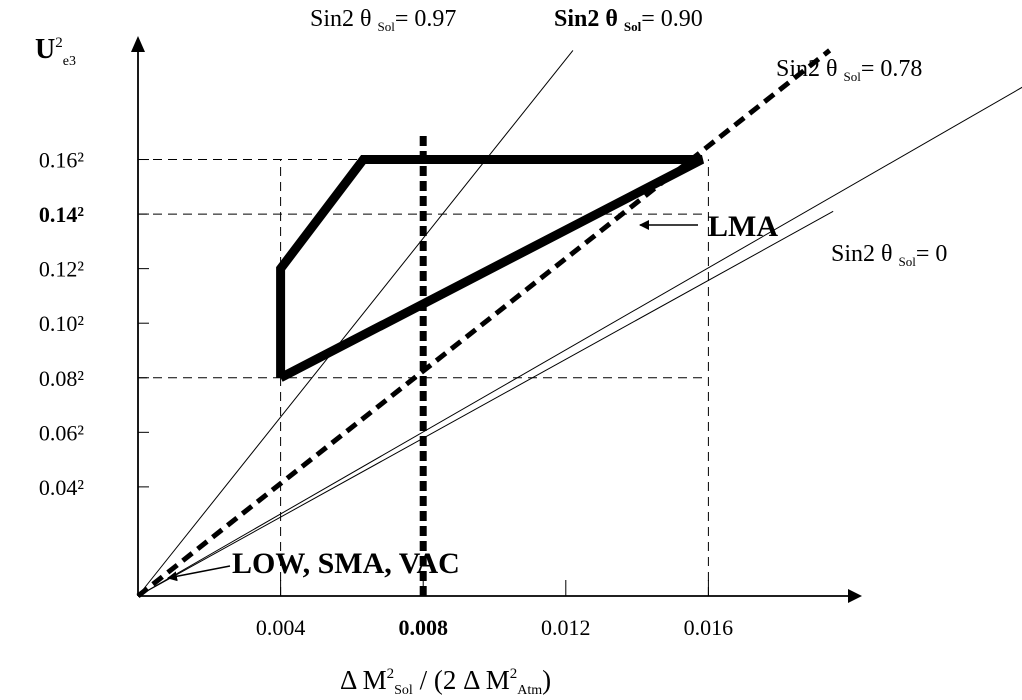 The width and height of the screenshot is (1022, 700). Describe the element at coordinates (281, 627) in the screenshot. I see `x-tick-label: 0.004` at that location.